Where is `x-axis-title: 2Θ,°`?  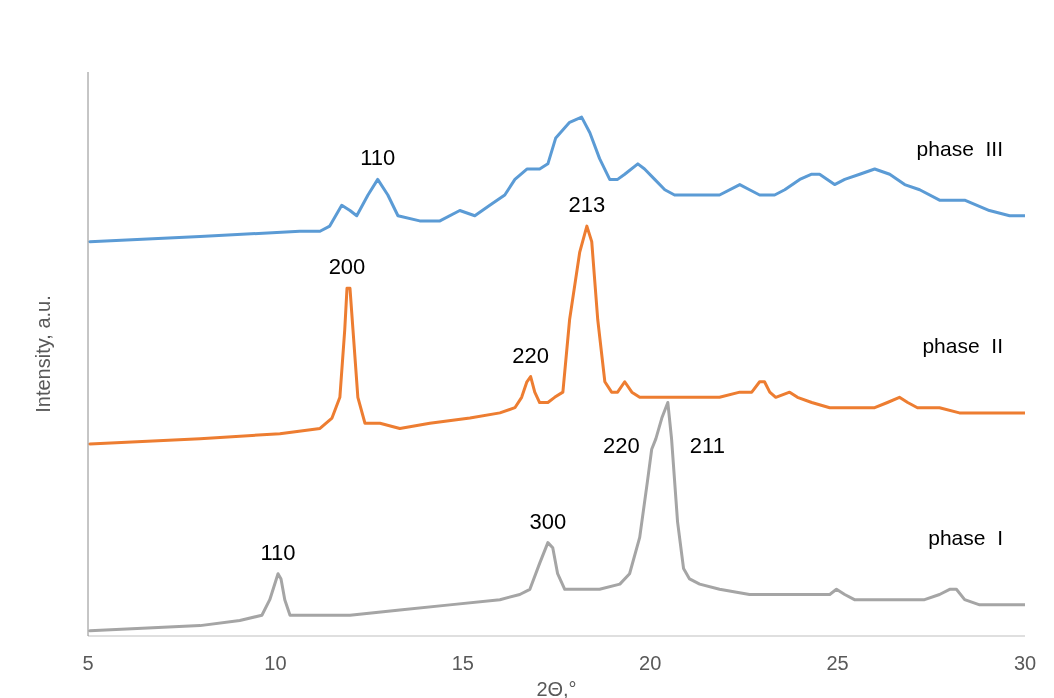 x-axis-title: 2Θ,° is located at coordinates (556, 688).